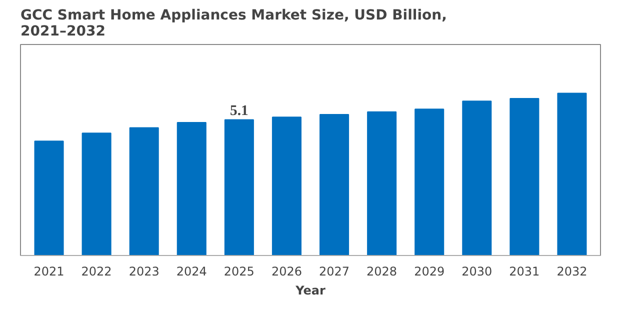 Image resolution: width=626 pixels, height=309 pixels. What do you see at coordinates (239, 271) in the screenshot?
I see `x-tick-label: 2025` at bounding box center [239, 271].